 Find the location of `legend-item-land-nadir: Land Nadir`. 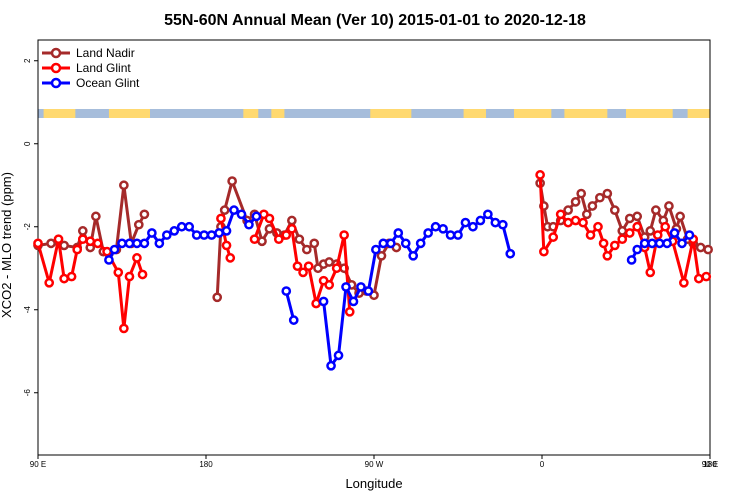

legend-item-land-nadir: Land Nadir is located at coordinates (88, 53).